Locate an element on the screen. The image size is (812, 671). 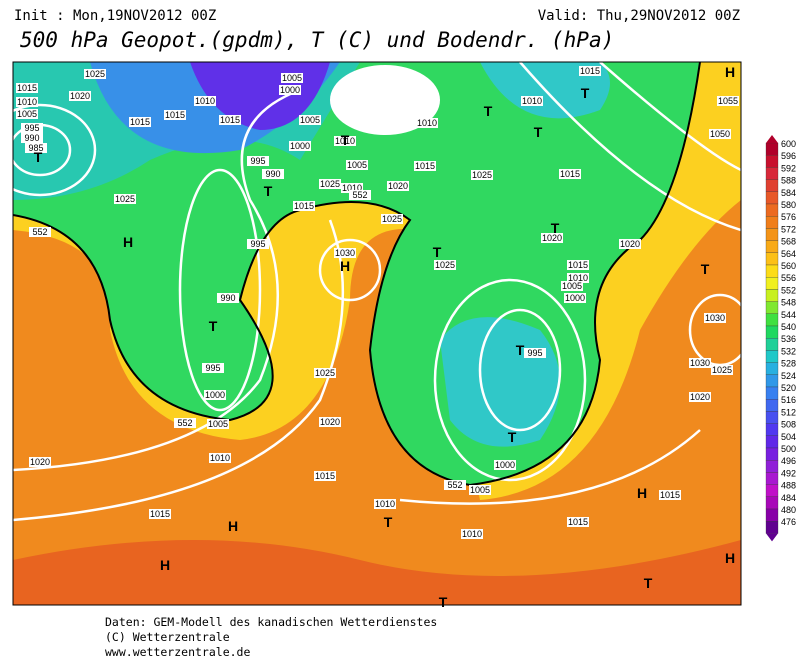
colorbar-label: 568 is located at coordinates (788, 242).